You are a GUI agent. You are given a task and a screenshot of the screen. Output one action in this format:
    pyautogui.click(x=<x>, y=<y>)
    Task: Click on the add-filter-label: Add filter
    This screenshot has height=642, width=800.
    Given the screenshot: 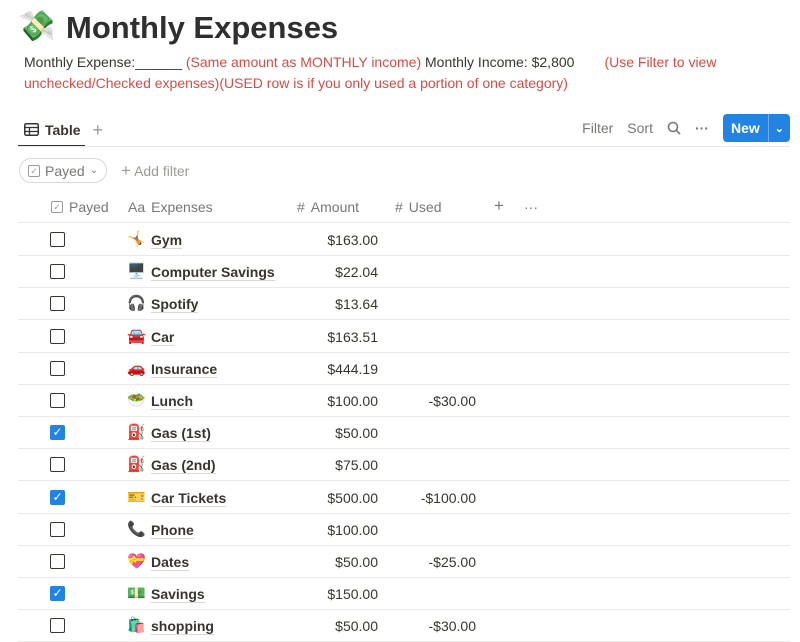 What is the action you would take?
    pyautogui.click(x=162, y=171)
    